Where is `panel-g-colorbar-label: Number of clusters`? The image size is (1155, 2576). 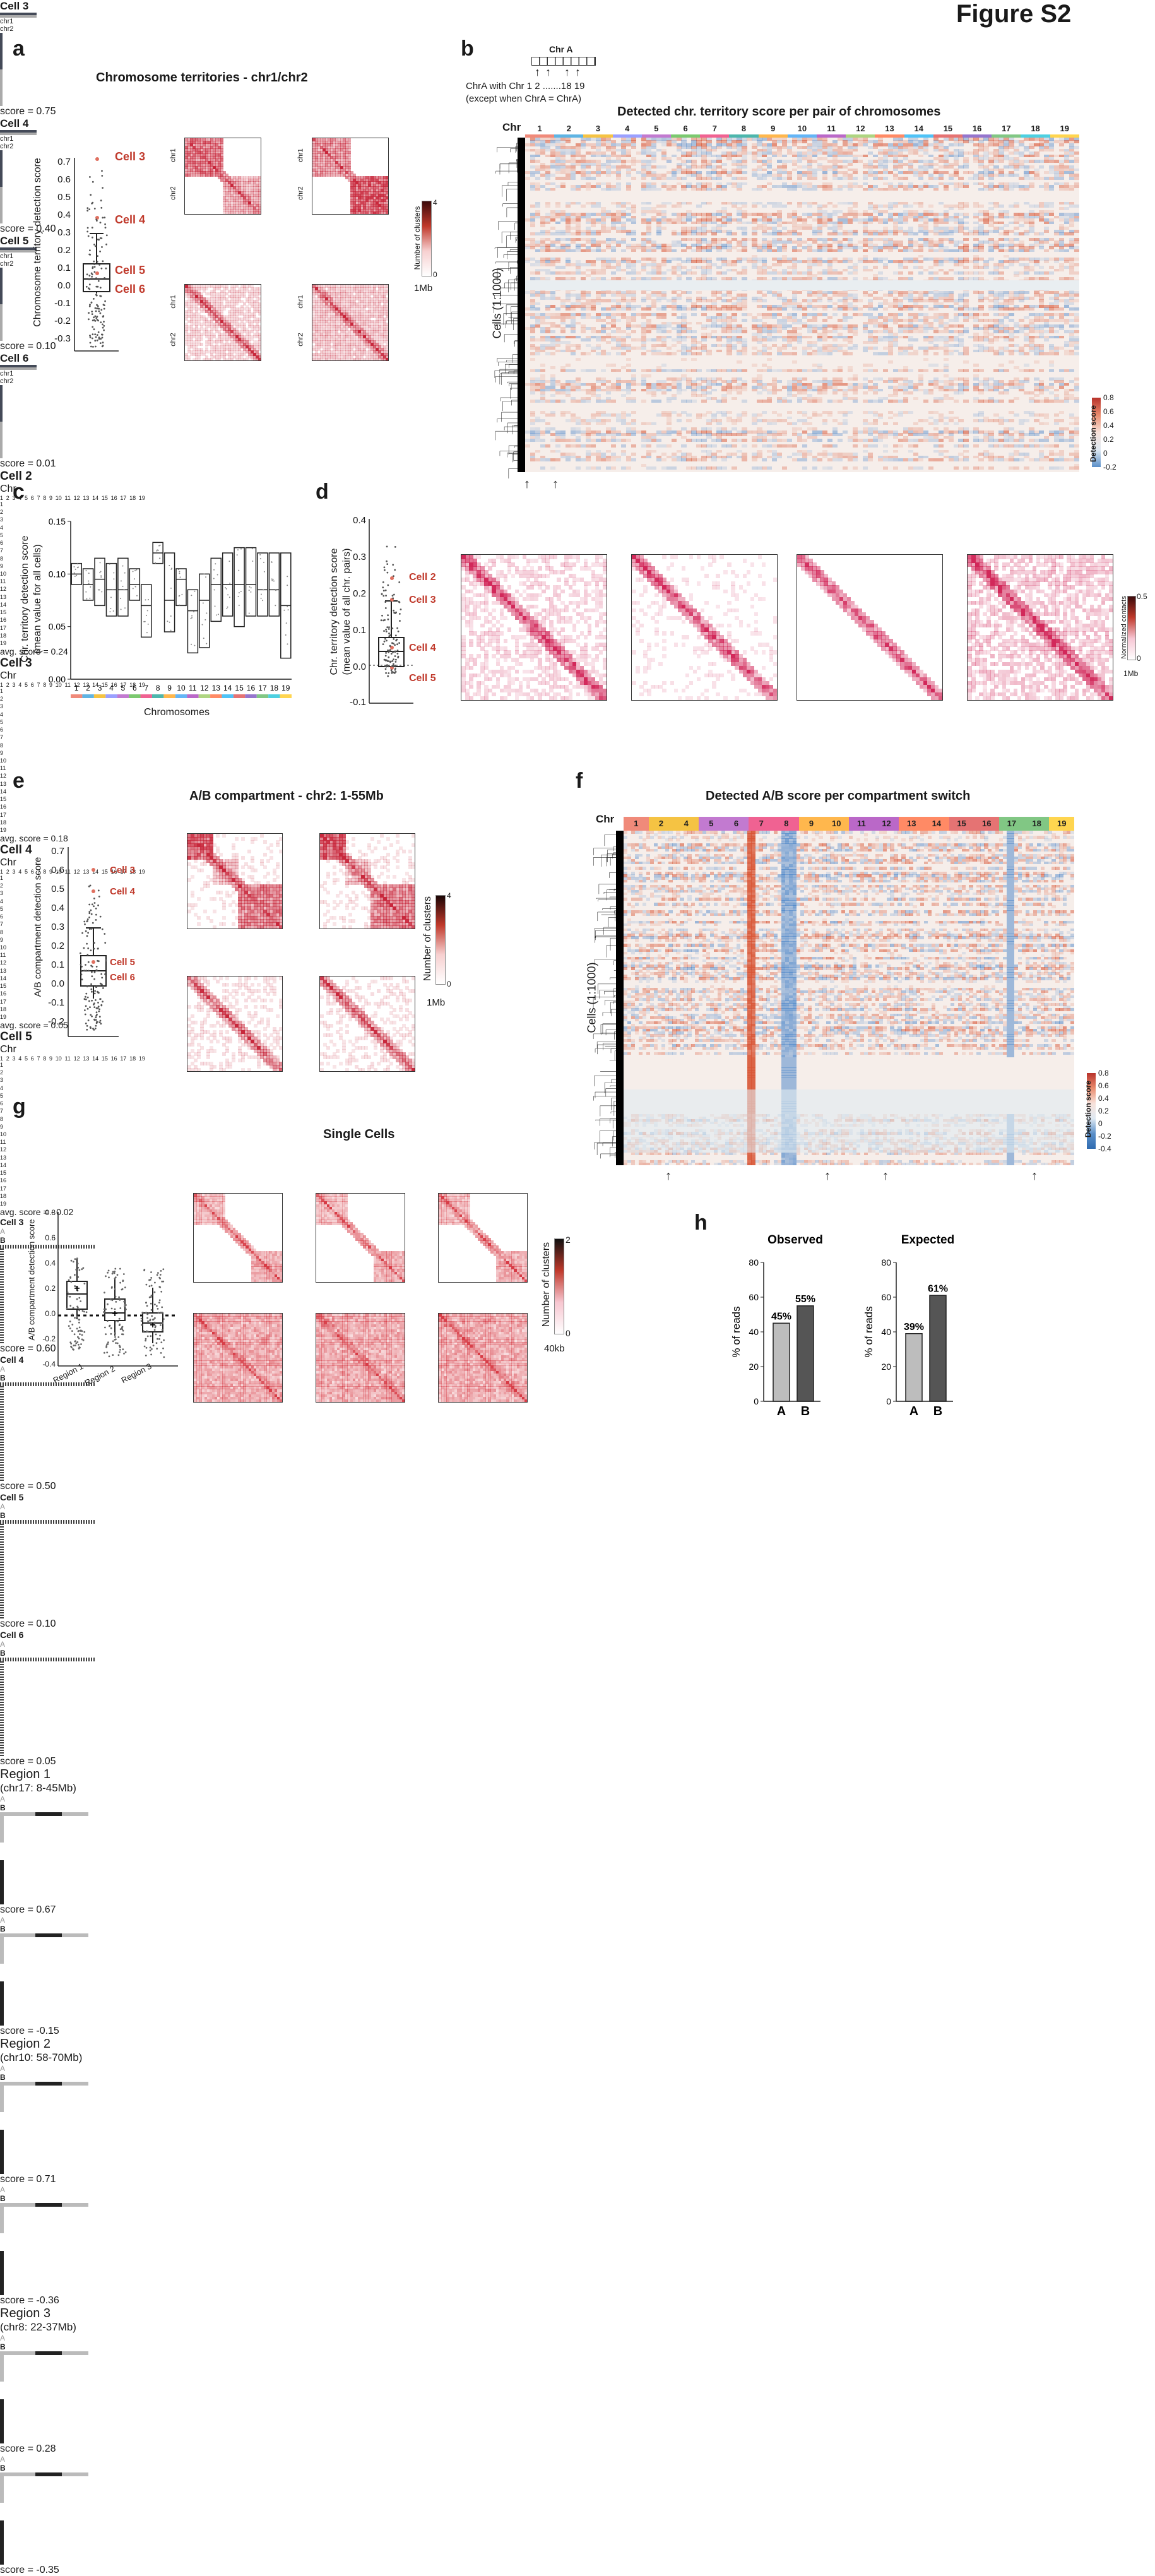 panel-g-colorbar-label: Number of clusters is located at coordinates (547, 1285).